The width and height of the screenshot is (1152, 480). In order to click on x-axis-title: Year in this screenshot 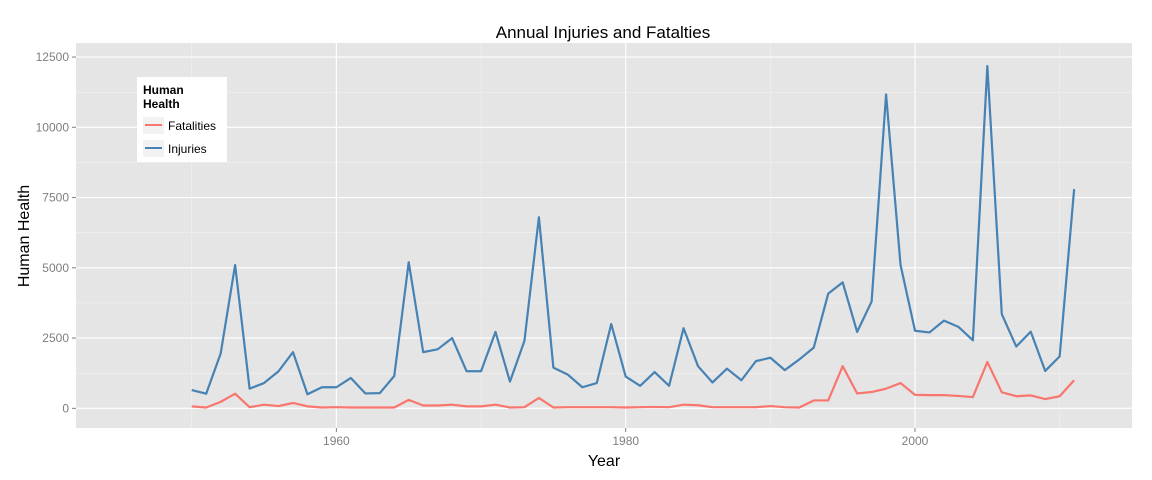, I will do `click(604, 461)`.